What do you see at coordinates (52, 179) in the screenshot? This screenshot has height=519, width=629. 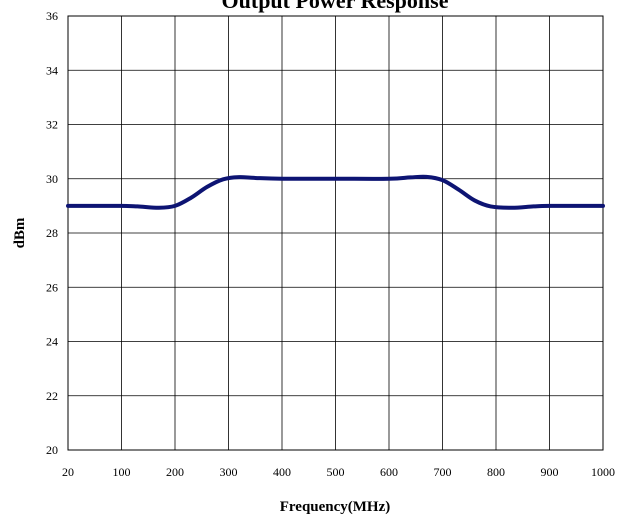 I see `y-tick-label: 30` at bounding box center [52, 179].